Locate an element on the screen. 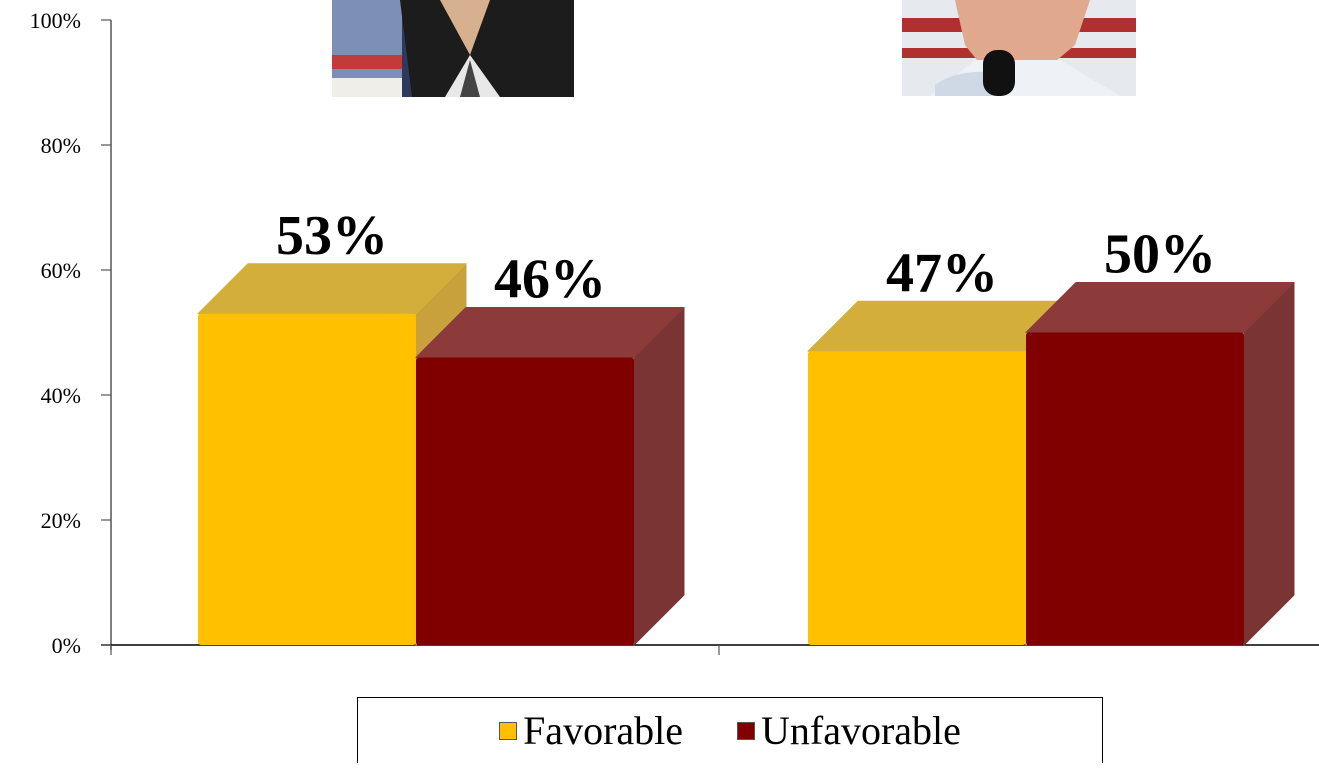  candidate-photo-left is located at coordinates (453, 48).